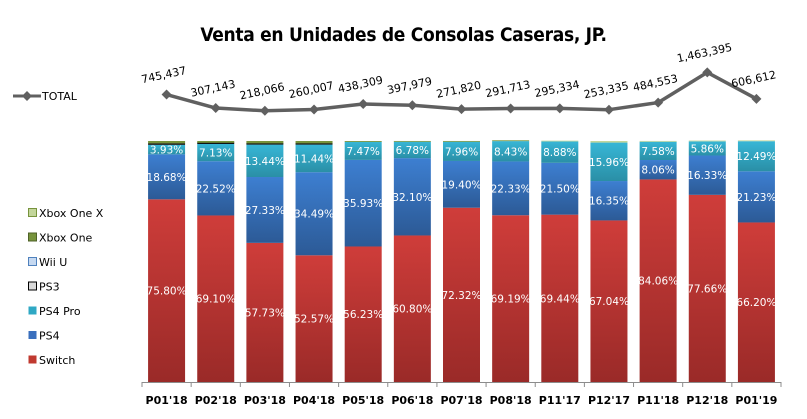  I want to click on legend-item-switch: Switch, so click(51, 360).